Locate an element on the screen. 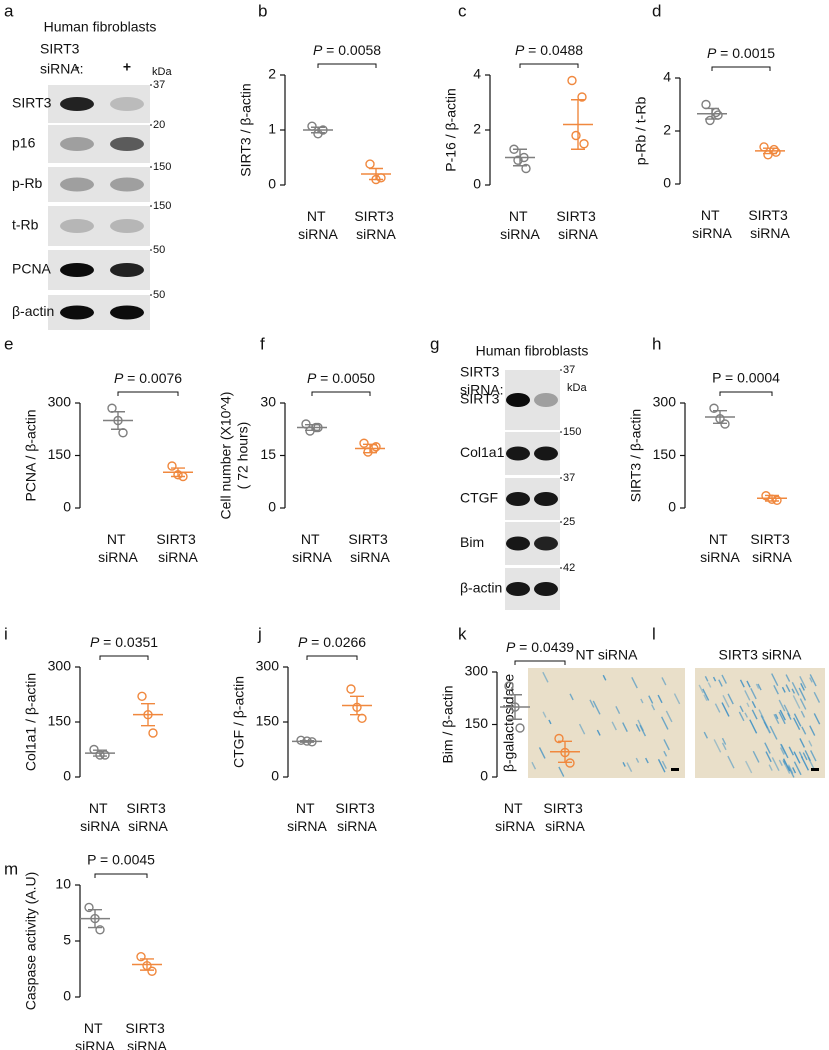  image-ylabel: β-galactosidase is located at coordinates (509, 723).